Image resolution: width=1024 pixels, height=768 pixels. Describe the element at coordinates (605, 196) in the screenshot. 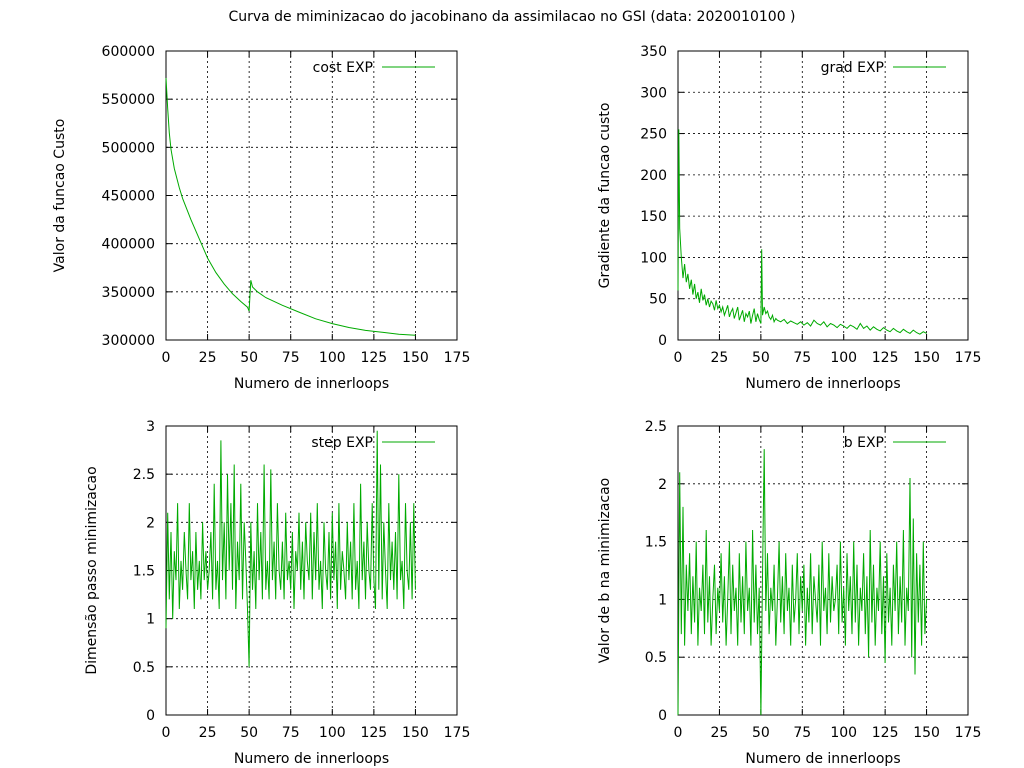

I see `y-axis-label: Gradiente da funcao custo` at that location.